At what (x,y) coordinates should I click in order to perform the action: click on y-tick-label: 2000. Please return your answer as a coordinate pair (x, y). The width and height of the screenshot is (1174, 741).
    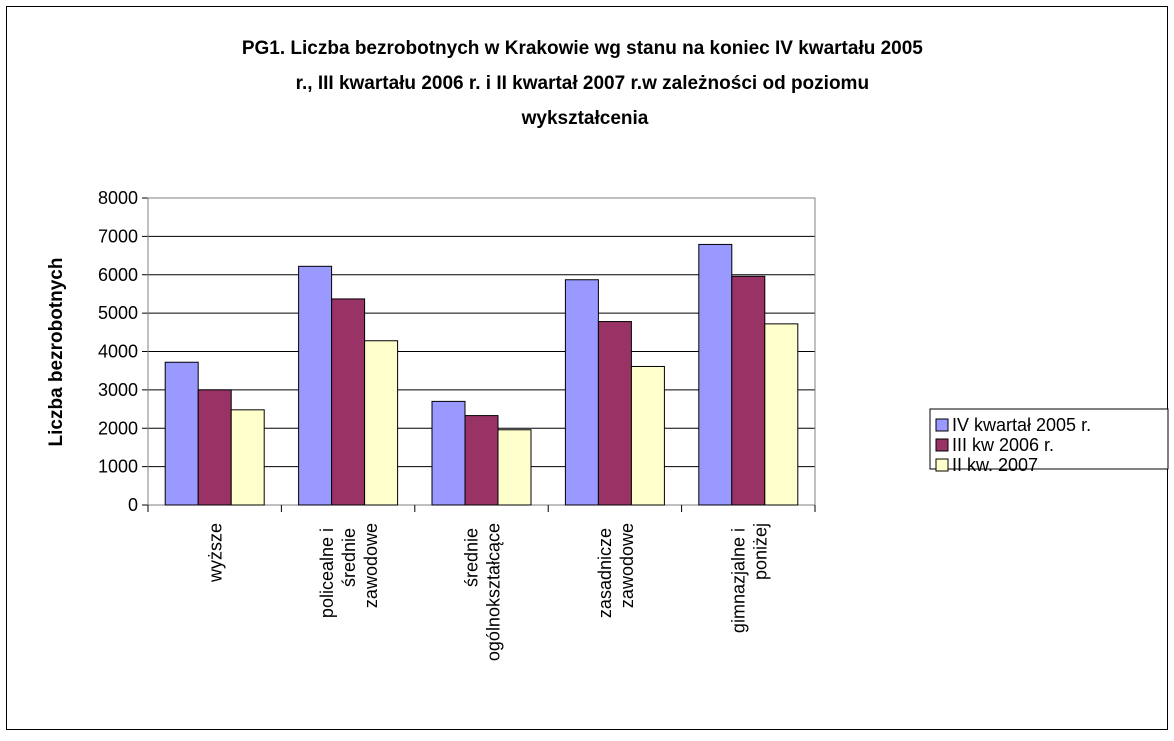
    Looking at the image, I should click on (118, 428).